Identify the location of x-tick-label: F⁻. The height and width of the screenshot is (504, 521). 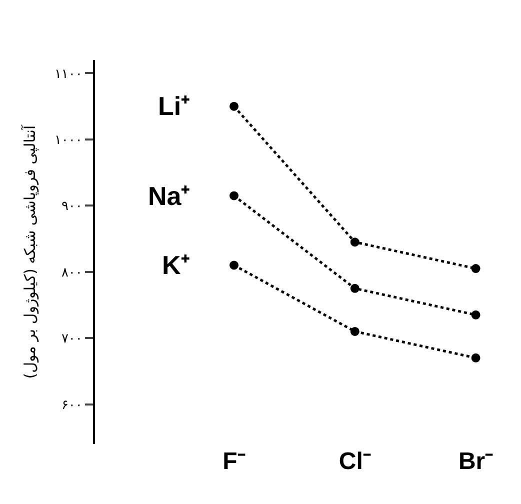
(234, 461).